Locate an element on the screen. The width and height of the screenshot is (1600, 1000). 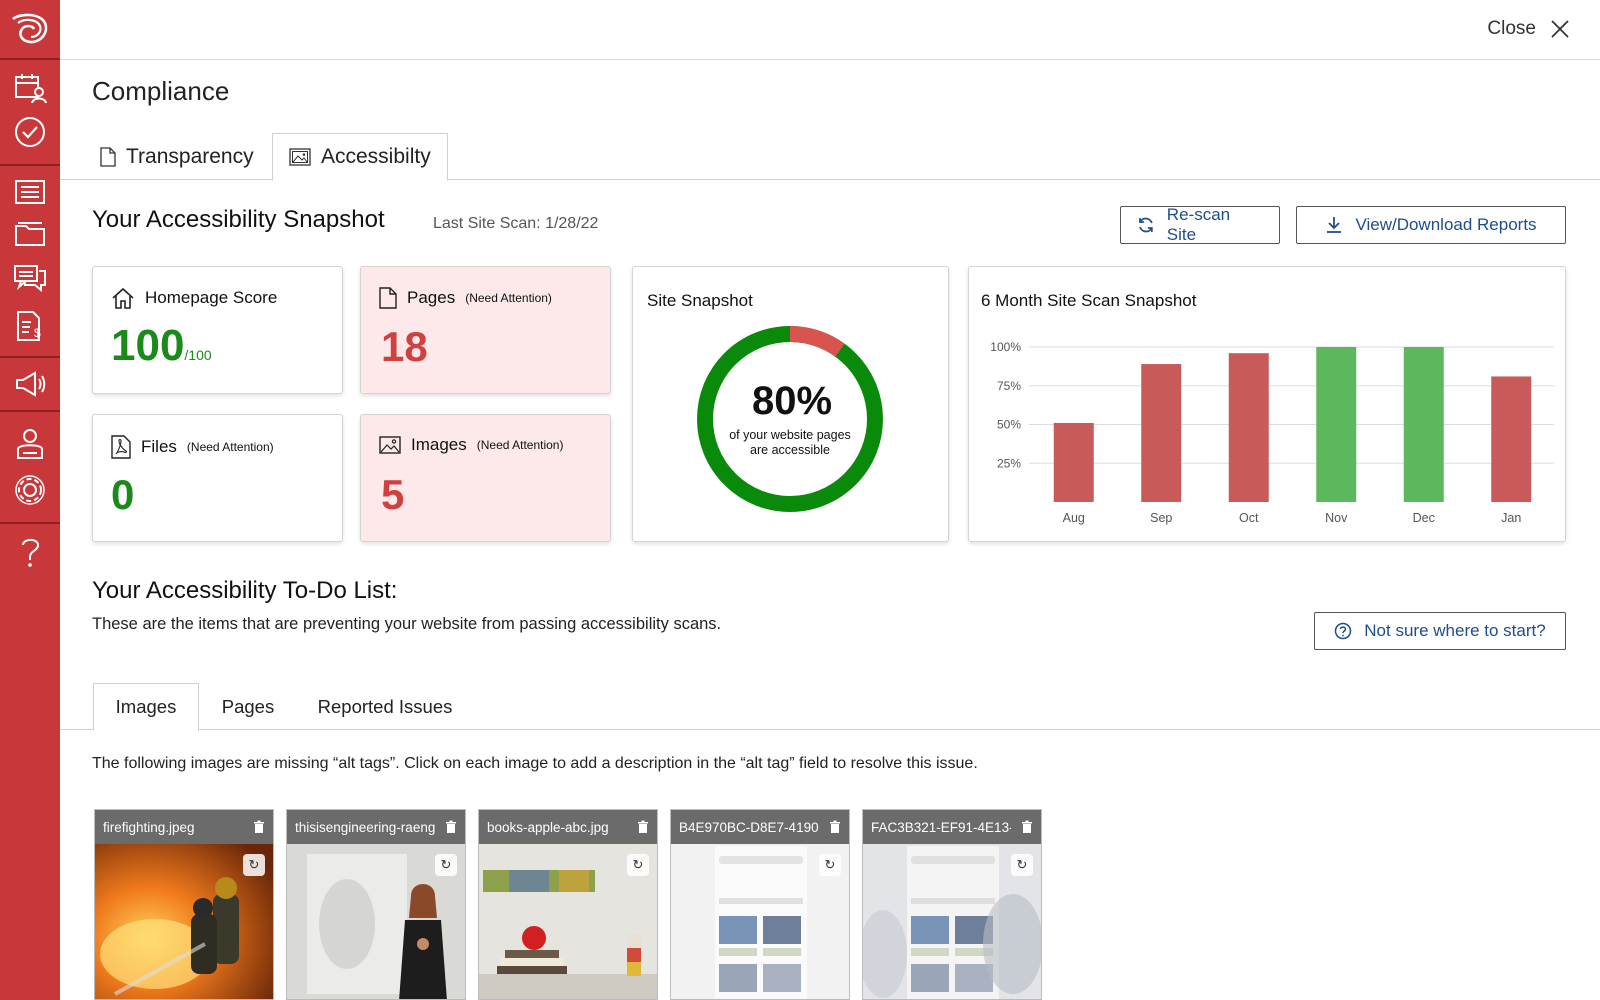
bar-dec is located at coordinates (1423, 424).